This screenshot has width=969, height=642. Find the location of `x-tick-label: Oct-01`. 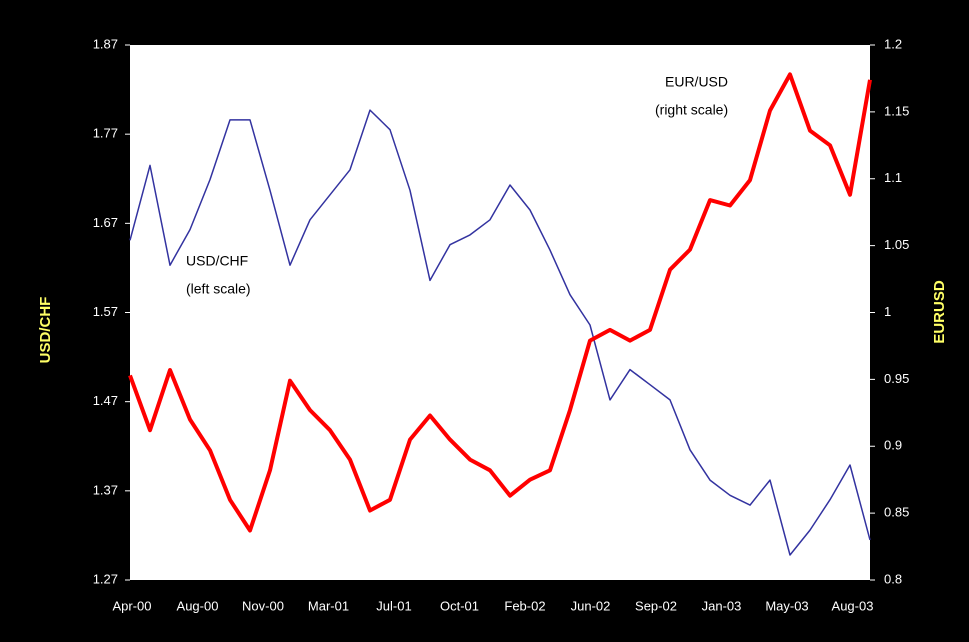

x-tick-label: Oct-01 is located at coordinates (459, 605).